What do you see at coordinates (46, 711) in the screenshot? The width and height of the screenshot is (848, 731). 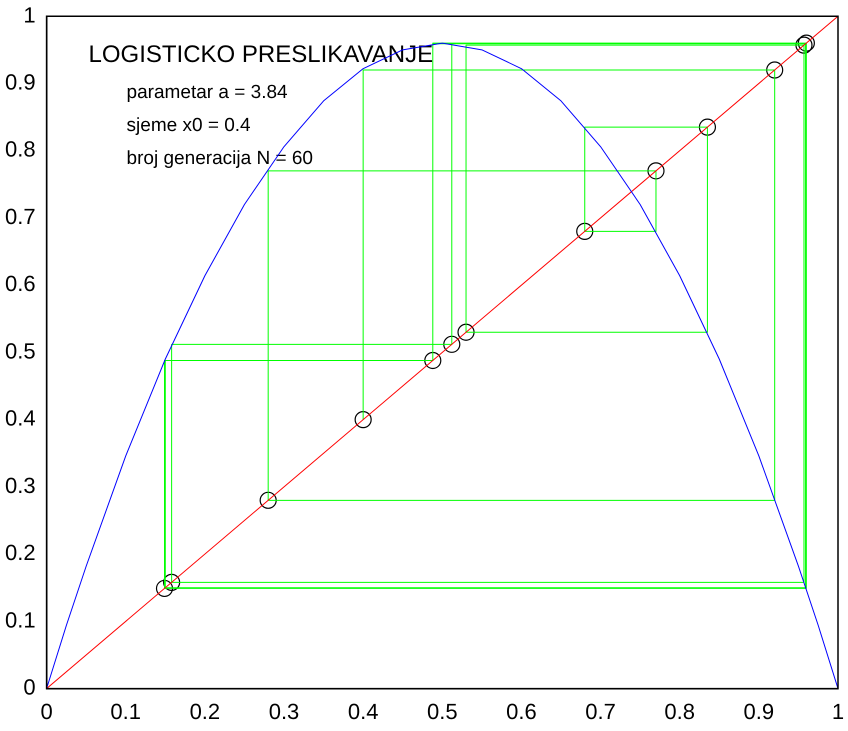 I see `x-tick-label: 0` at bounding box center [46, 711].